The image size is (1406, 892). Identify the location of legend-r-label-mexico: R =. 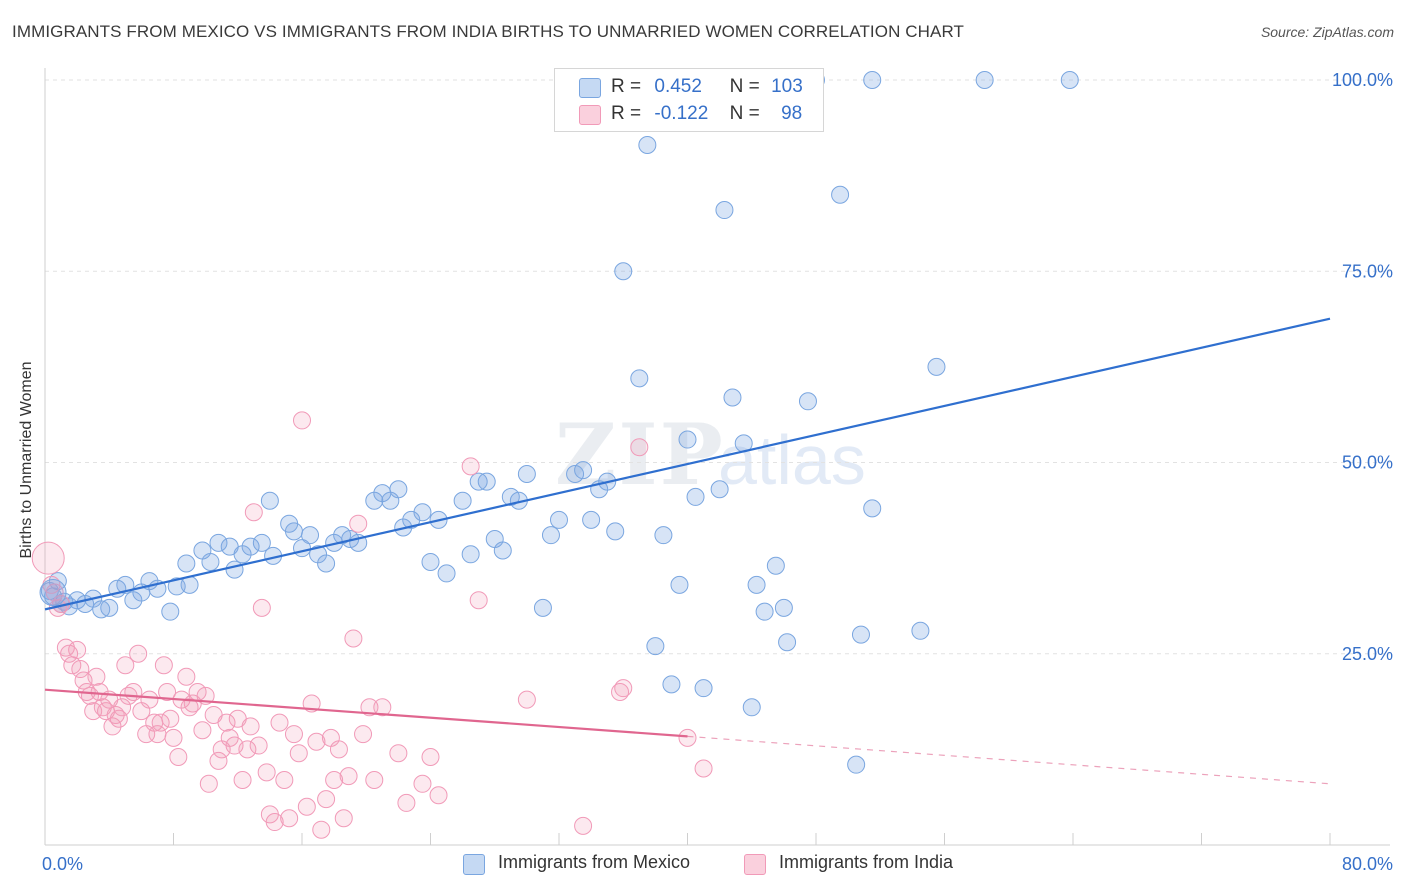
(626, 86).